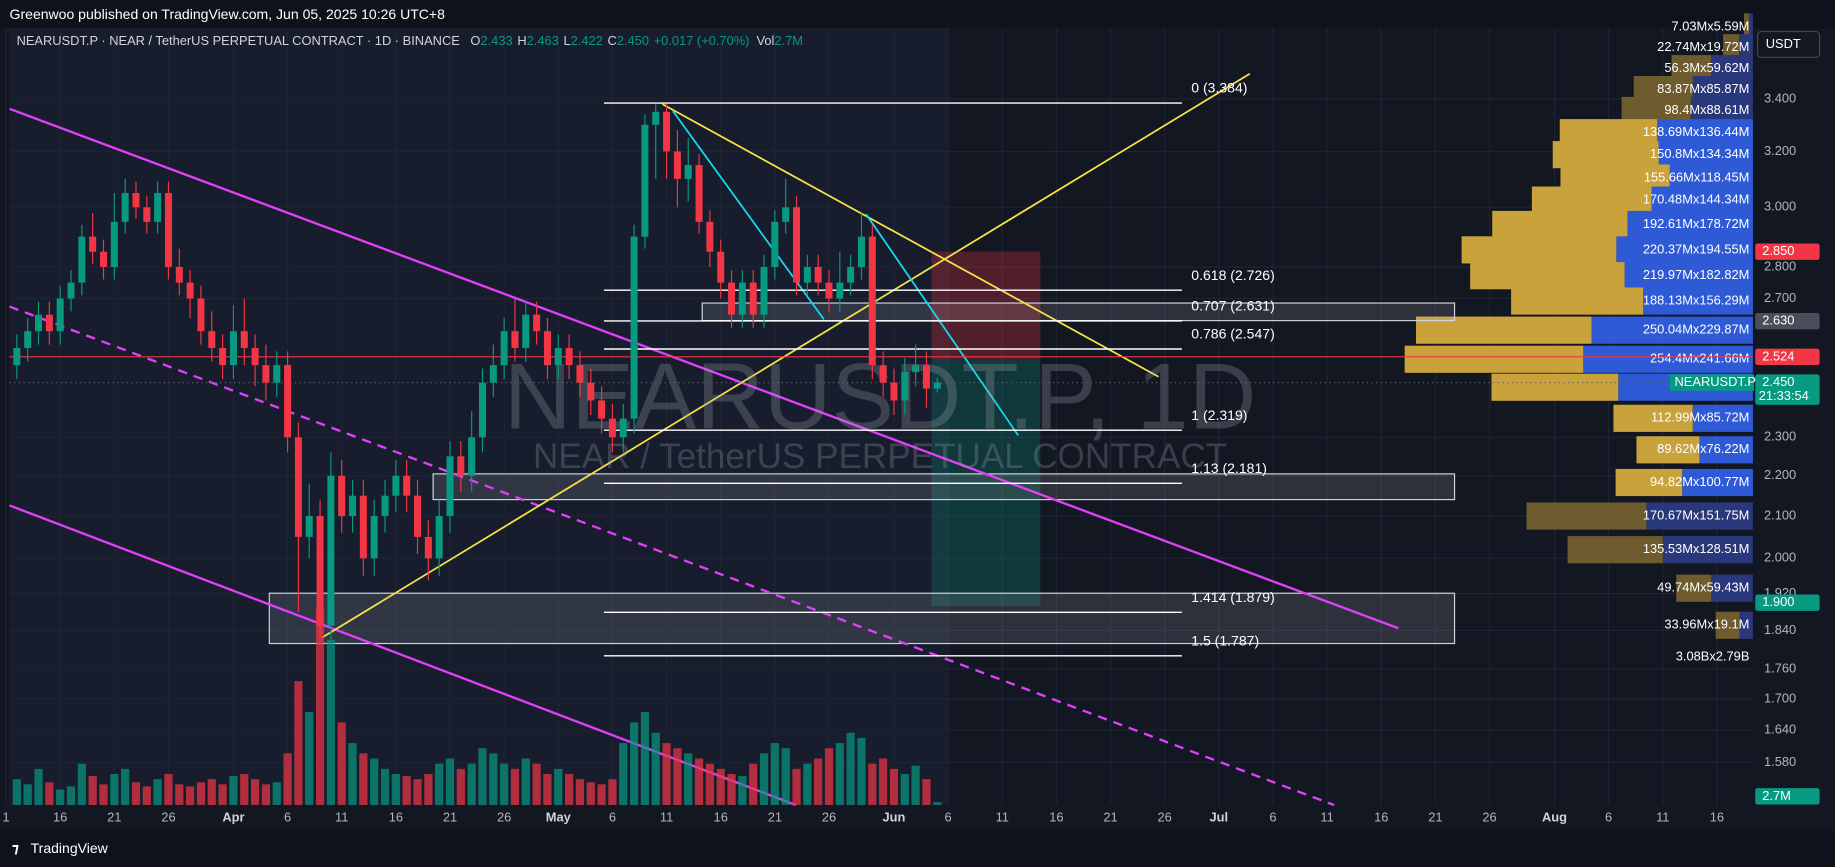  Describe the element at coordinates (986, 305) in the screenshot. I see `position-stop-zone` at that location.